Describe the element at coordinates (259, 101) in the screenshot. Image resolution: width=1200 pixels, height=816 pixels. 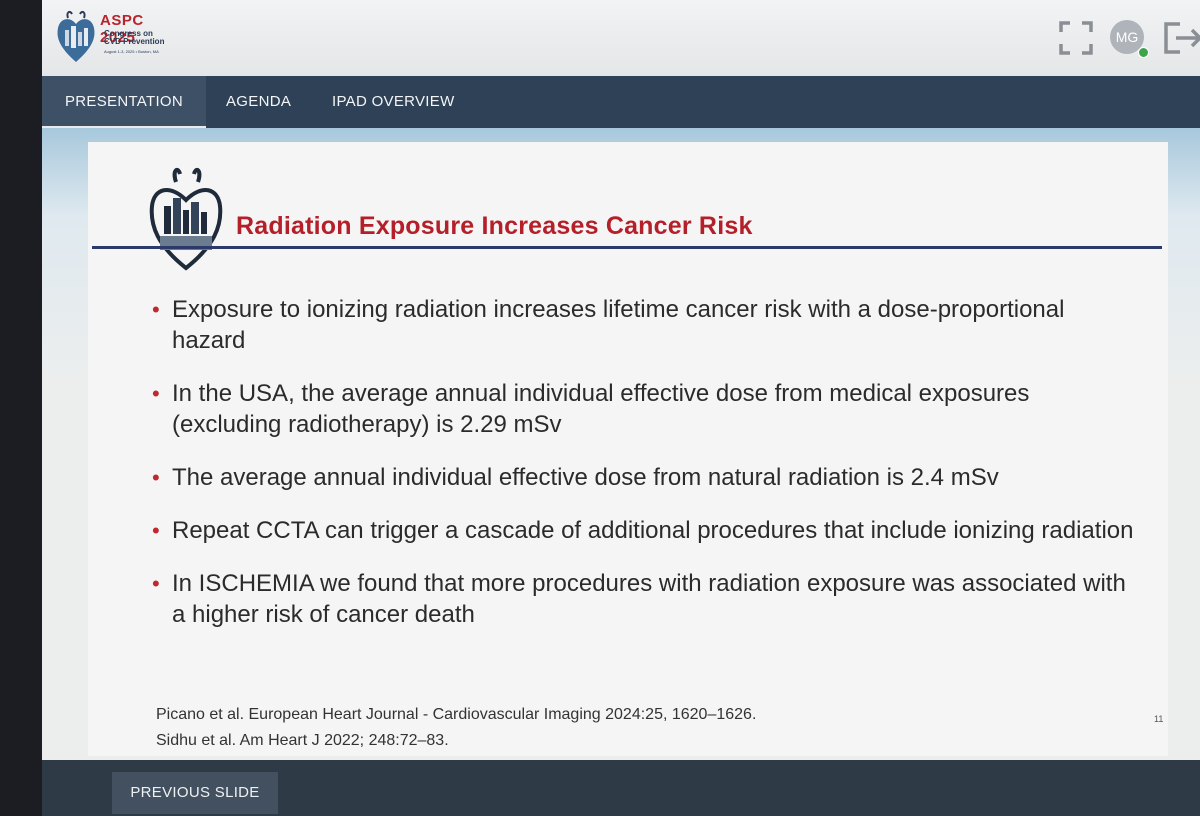
I see `tab-agenda: AGENDA` at that location.